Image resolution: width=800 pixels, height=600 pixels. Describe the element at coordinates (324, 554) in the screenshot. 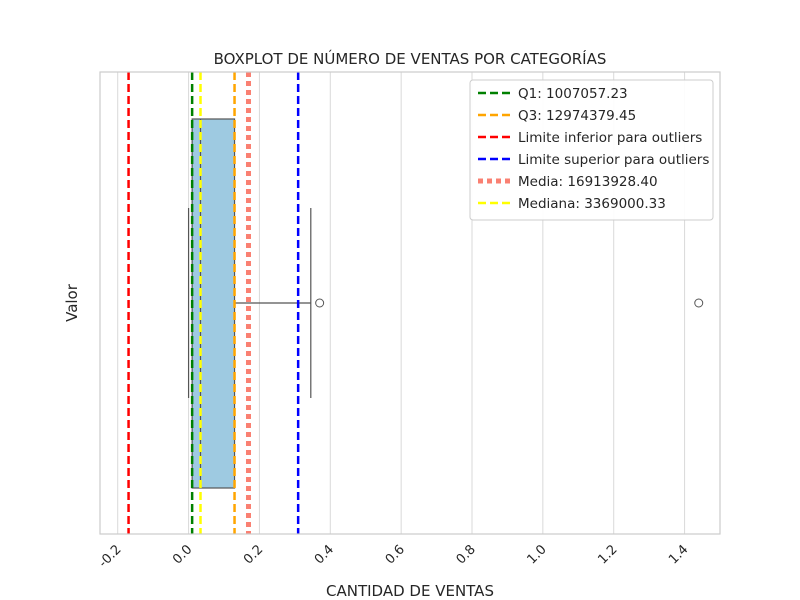

I see `x-tick-label: 0.4` at that location.